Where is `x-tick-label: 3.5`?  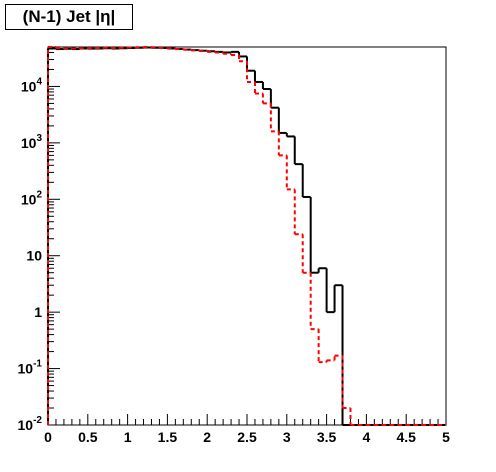 x-tick-label: 3.5 is located at coordinates (327, 437).